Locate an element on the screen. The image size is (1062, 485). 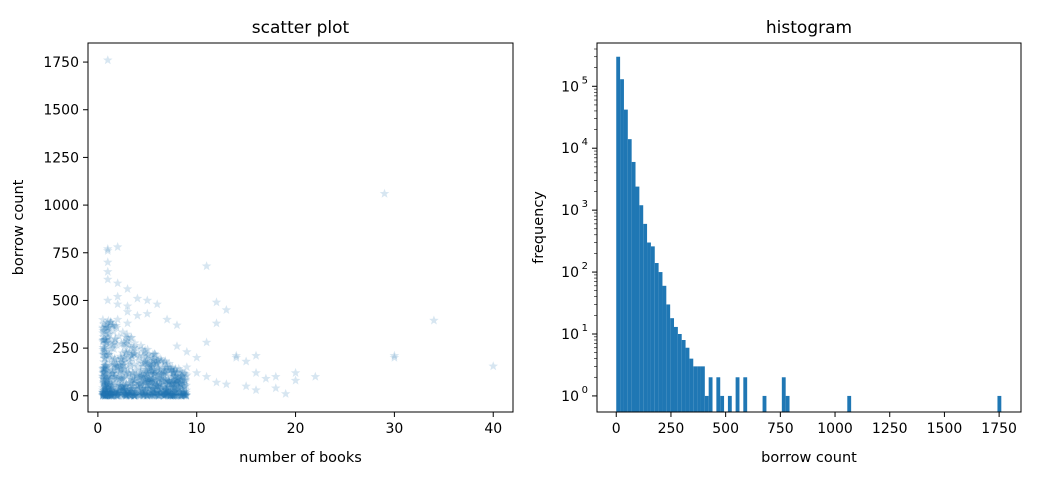
histogram-y-tick-label: 10 is located at coordinates (570, 211).